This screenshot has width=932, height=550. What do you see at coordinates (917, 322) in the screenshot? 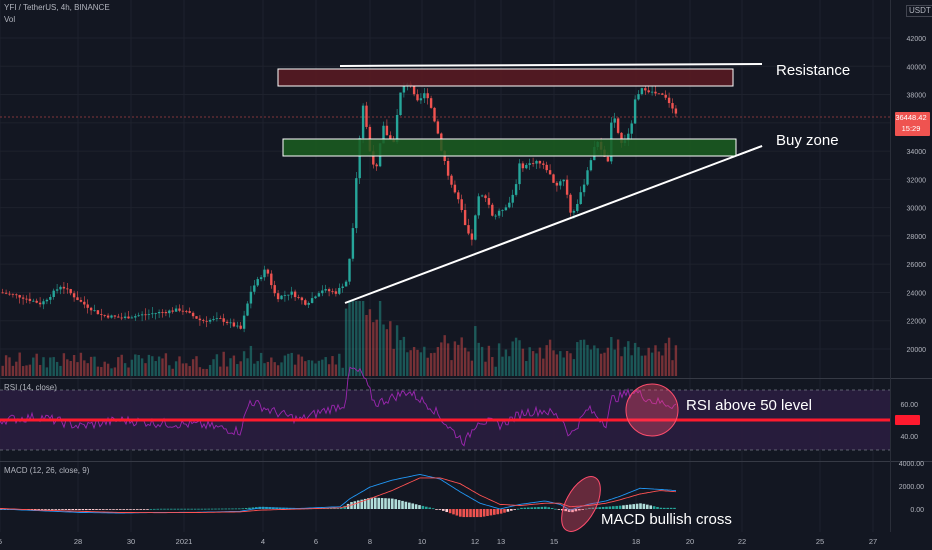
I see `price-tick-label: 22000` at bounding box center [917, 322].